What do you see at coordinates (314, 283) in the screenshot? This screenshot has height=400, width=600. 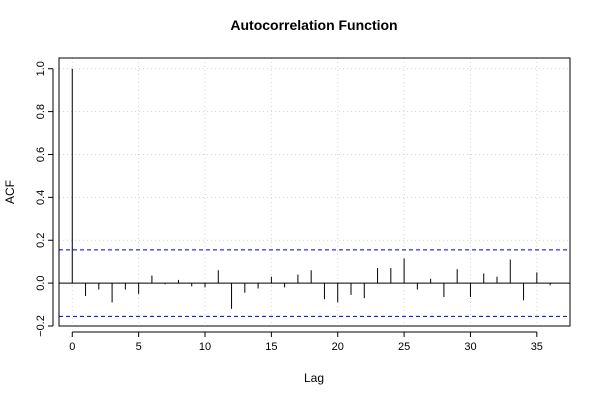 I see `confidence-bounds` at bounding box center [314, 283].